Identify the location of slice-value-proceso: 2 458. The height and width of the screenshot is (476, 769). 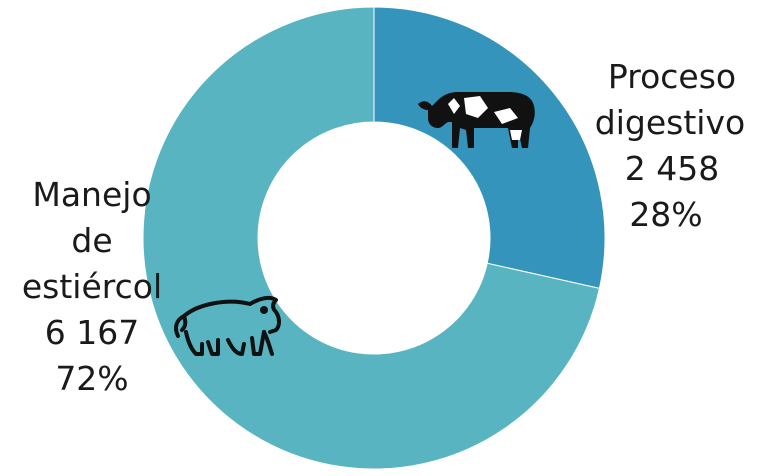
(672, 168).